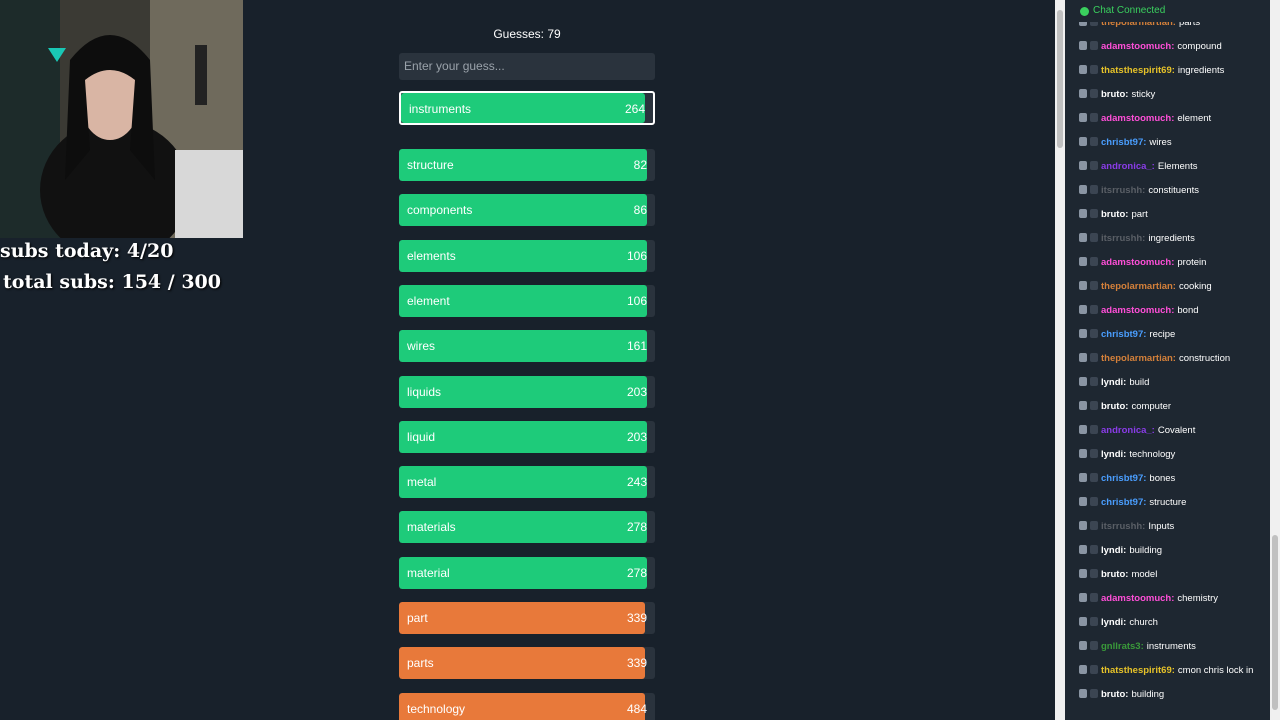  I want to click on guess-row: liquid 203, so click(527, 436).